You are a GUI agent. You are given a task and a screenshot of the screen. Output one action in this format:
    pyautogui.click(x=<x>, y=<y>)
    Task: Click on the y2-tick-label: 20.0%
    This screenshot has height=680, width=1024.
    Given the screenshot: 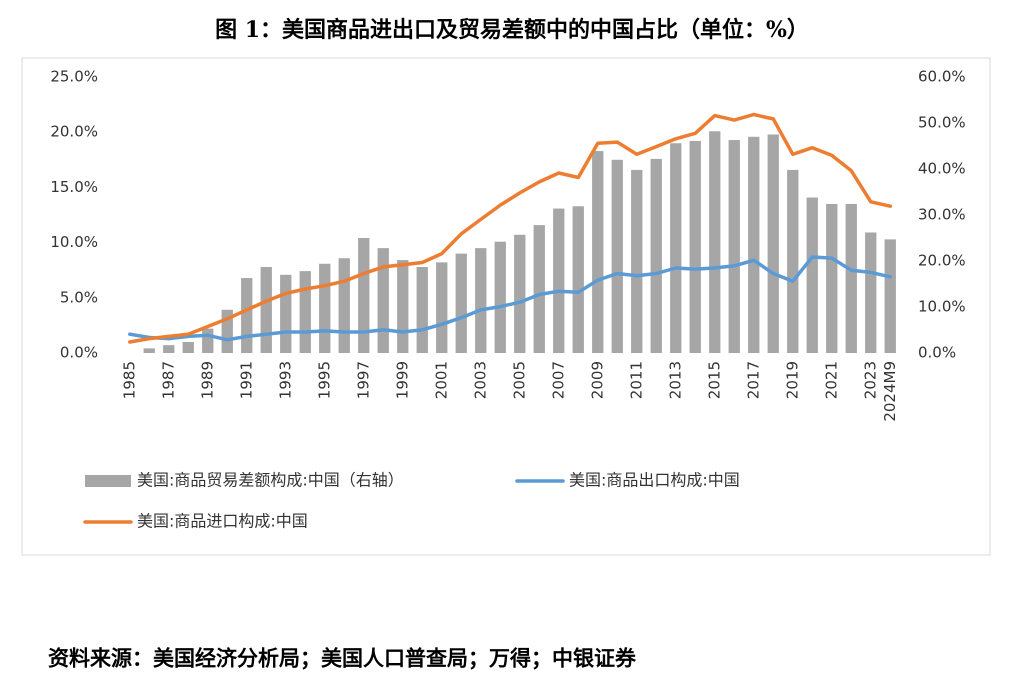 What is the action you would take?
    pyautogui.click(x=942, y=261)
    